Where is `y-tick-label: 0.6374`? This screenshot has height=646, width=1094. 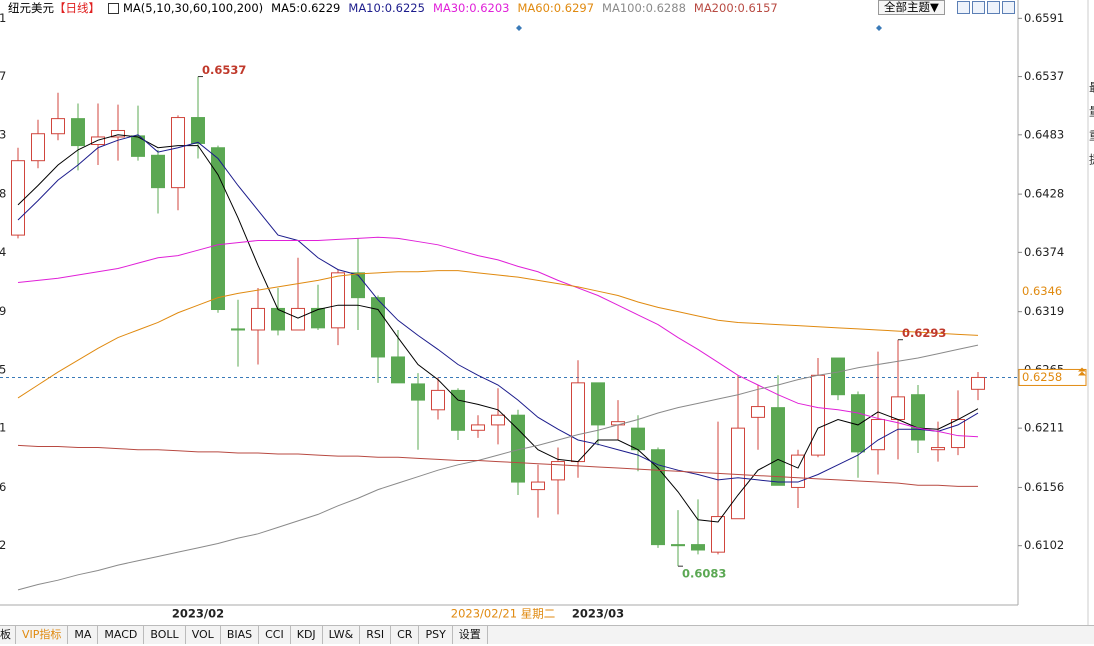 y-tick-label: 0.6374 is located at coordinates (1044, 252).